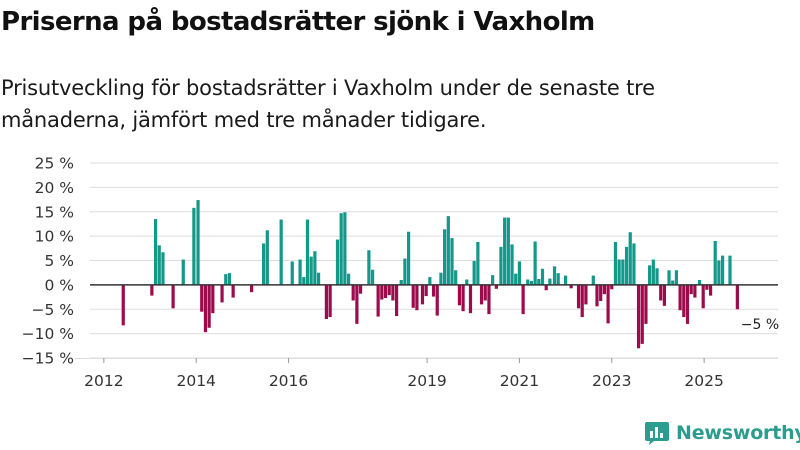 The height and width of the screenshot is (450, 800). What do you see at coordinates (48, 359) in the screenshot?
I see `y-tick-label: −15 %` at bounding box center [48, 359].